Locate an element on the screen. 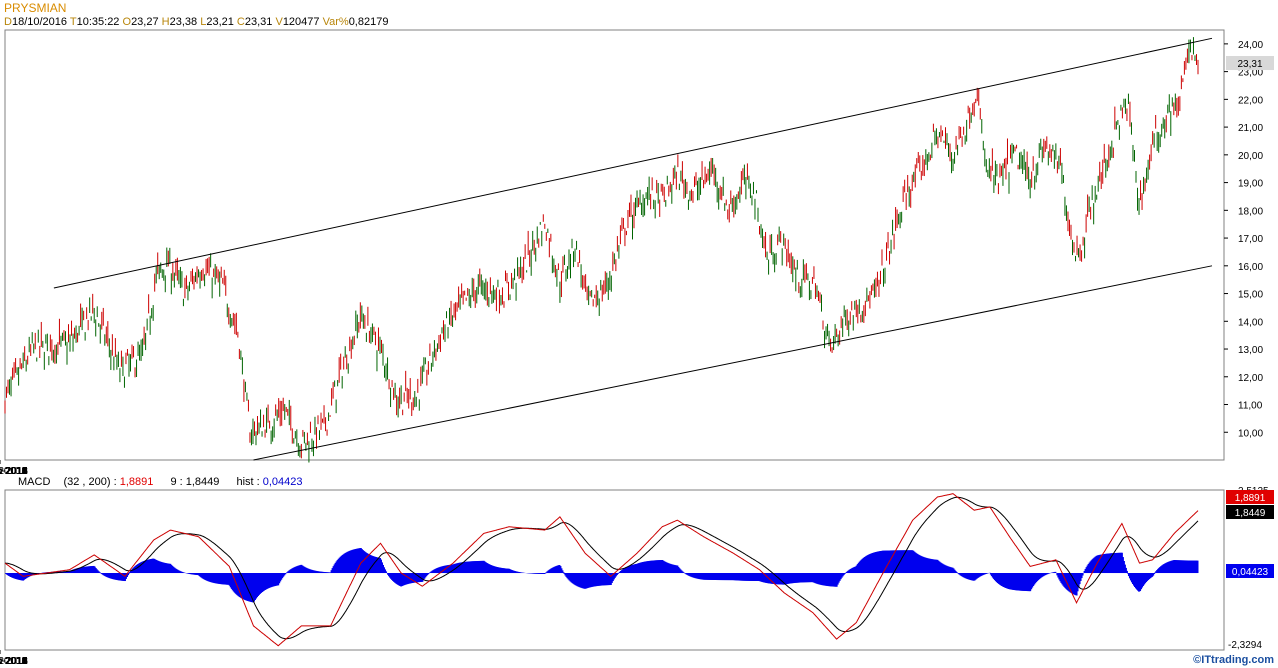  signal-label: 9 : is located at coordinates (176, 482).